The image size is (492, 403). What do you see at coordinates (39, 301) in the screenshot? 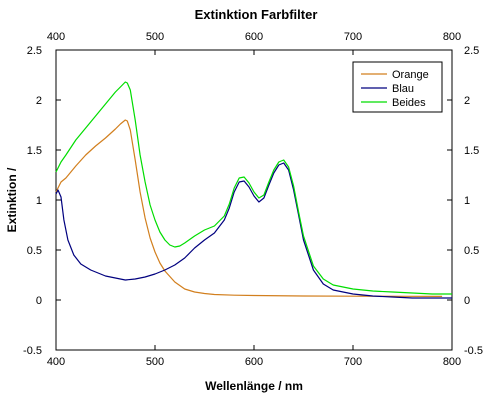
I see `y-tick-label-left: 0` at bounding box center [39, 301].